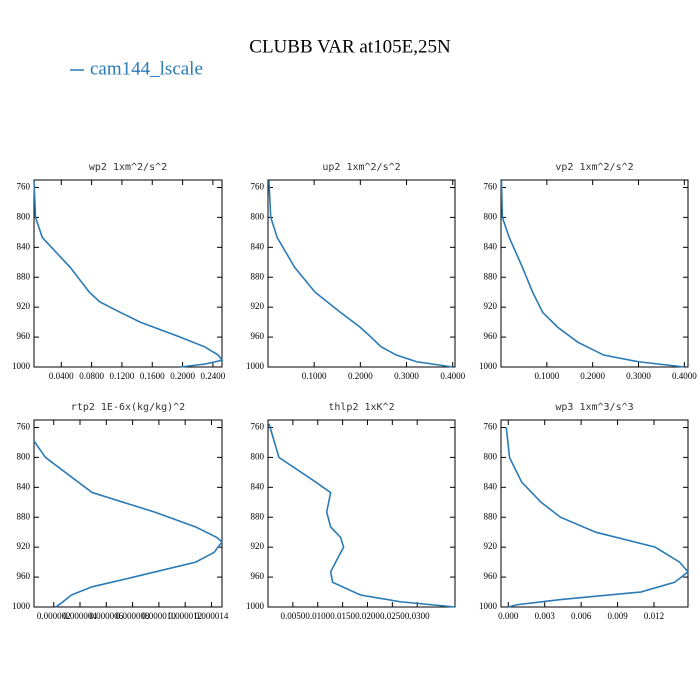 Image resolution: width=700 pixels, height=700 pixels. Describe the element at coordinates (361, 167) in the screenshot. I see `subplot-title: up2 1xm^2/s^2` at that location.